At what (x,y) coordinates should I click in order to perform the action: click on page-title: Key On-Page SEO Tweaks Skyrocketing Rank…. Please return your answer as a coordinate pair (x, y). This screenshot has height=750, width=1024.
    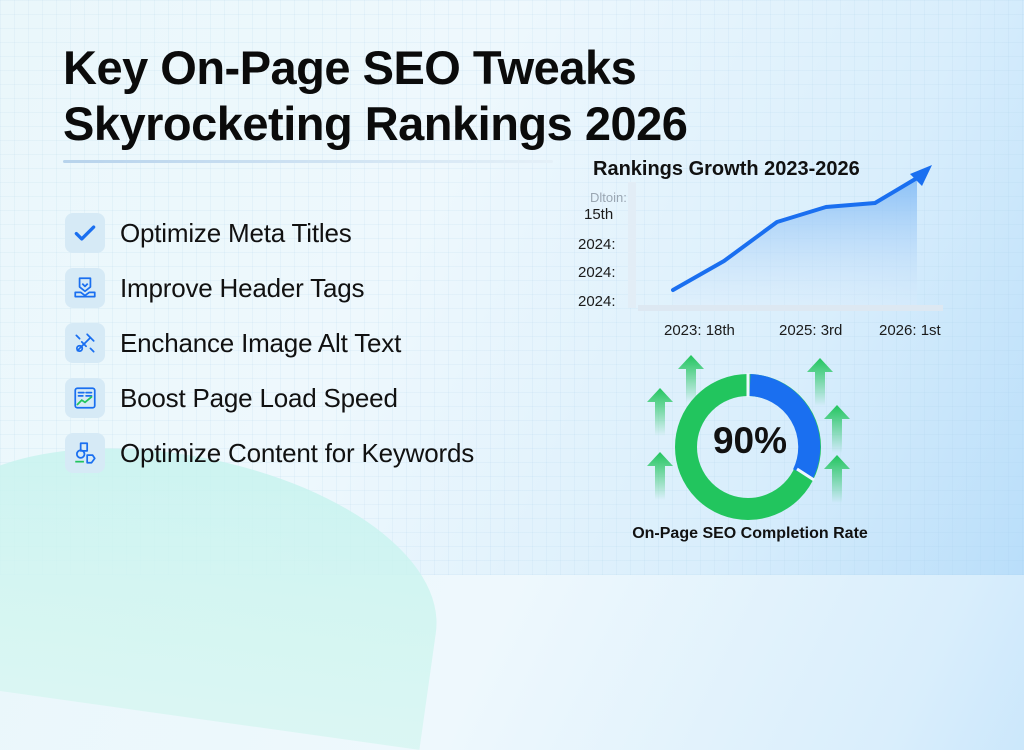
    Looking at the image, I should click on (375, 96).